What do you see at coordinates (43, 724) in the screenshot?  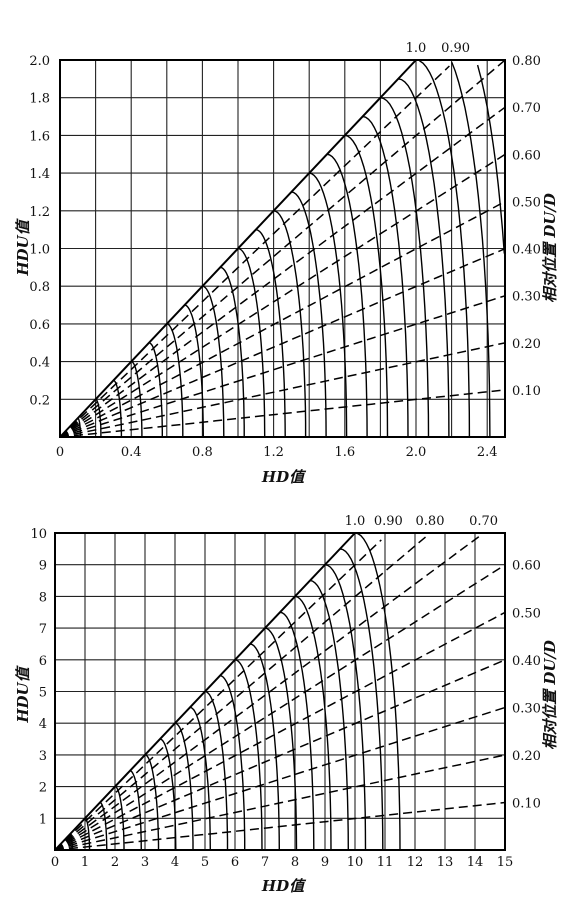 I see `chart-2-y-tick-label: 4` at bounding box center [43, 724].